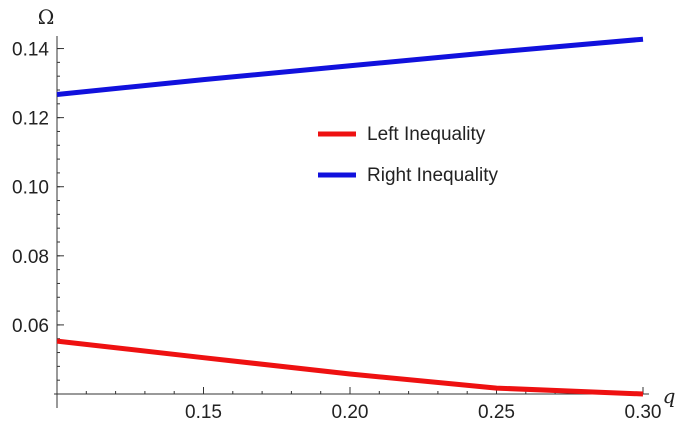 The height and width of the screenshot is (424, 685). Describe the element at coordinates (30, 326) in the screenshot. I see `y-tick-label: 0.06` at that location.